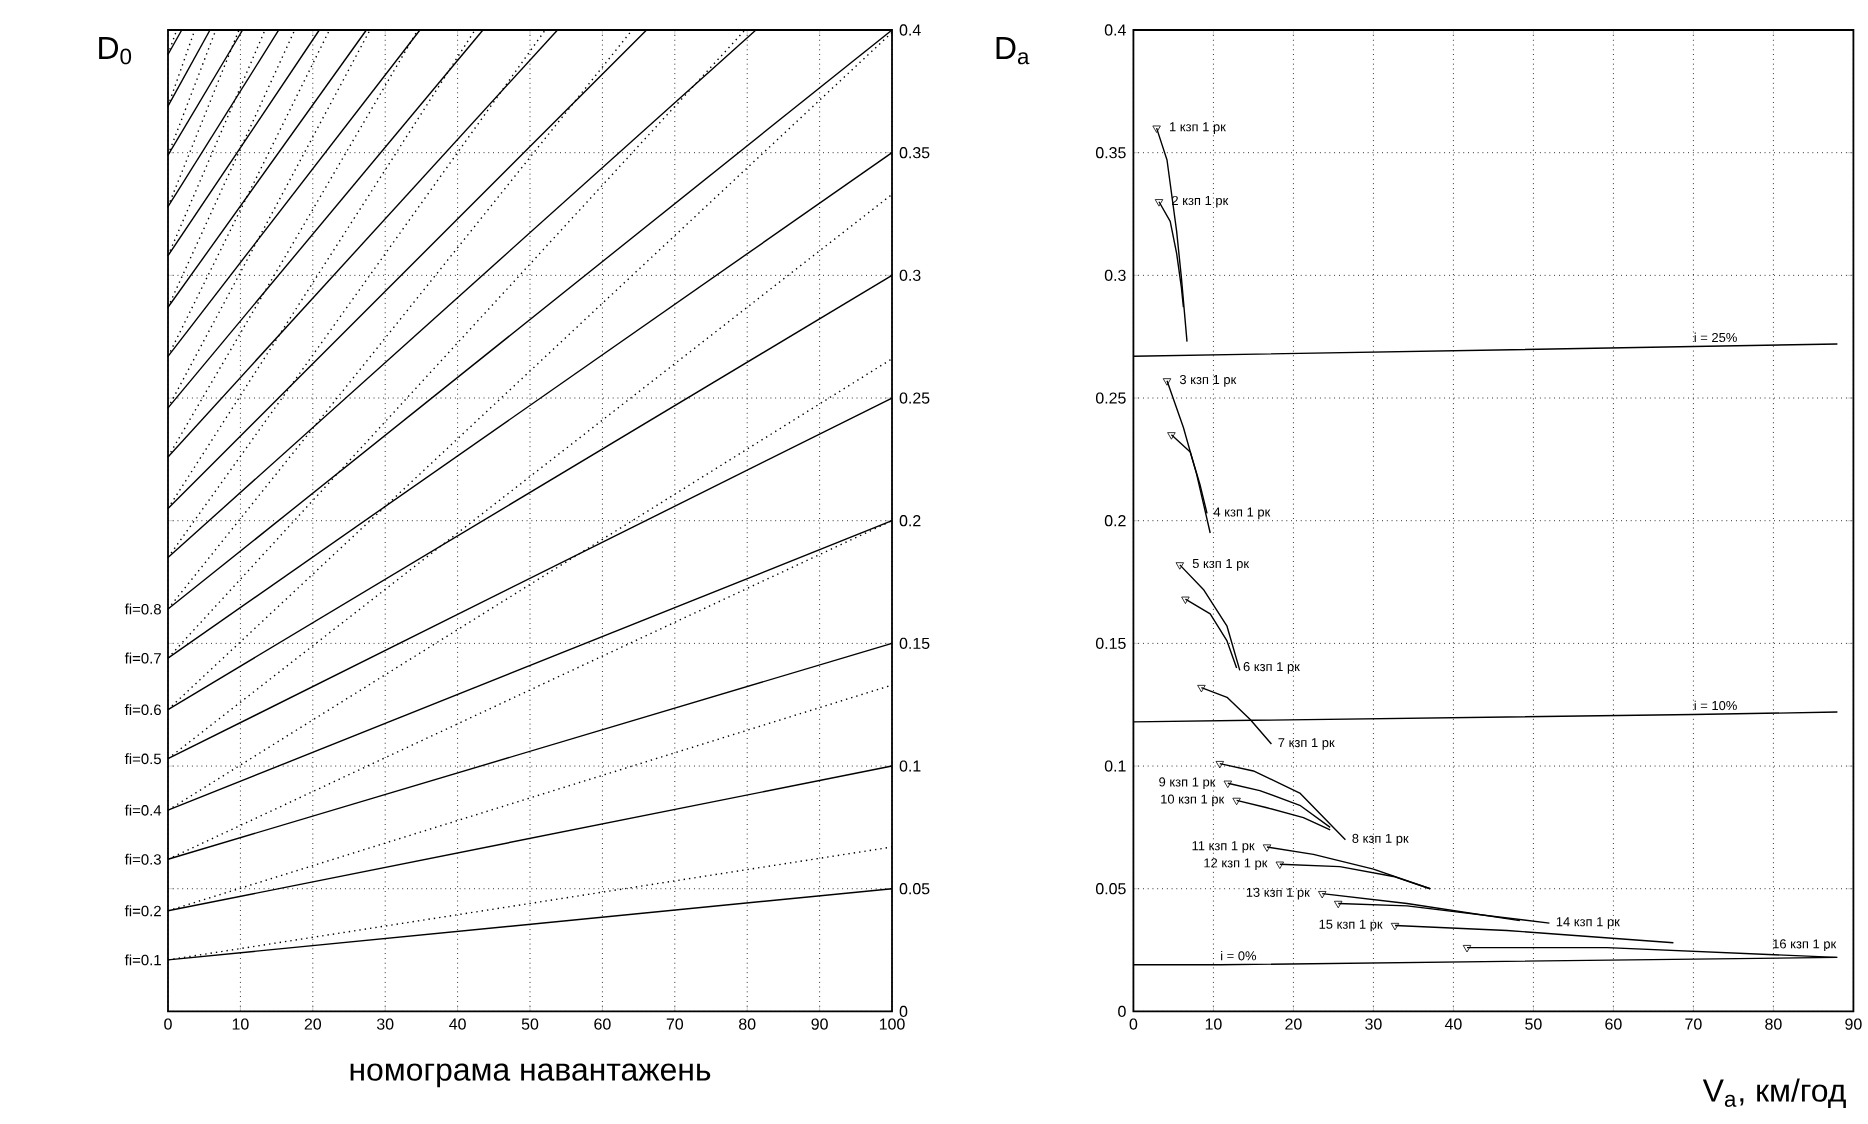 Image resolution: width=1868 pixels, height=1124 pixels. What do you see at coordinates (1013, 51) in the screenshot?
I see `y-axis-title: D$_{a}$` at bounding box center [1013, 51].